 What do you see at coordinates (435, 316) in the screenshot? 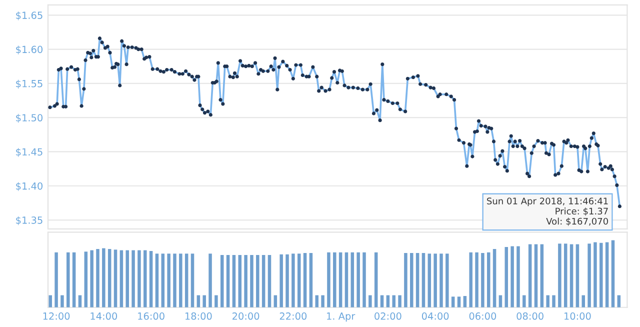
I see `x-tick-label: 04:00` at bounding box center [435, 316].